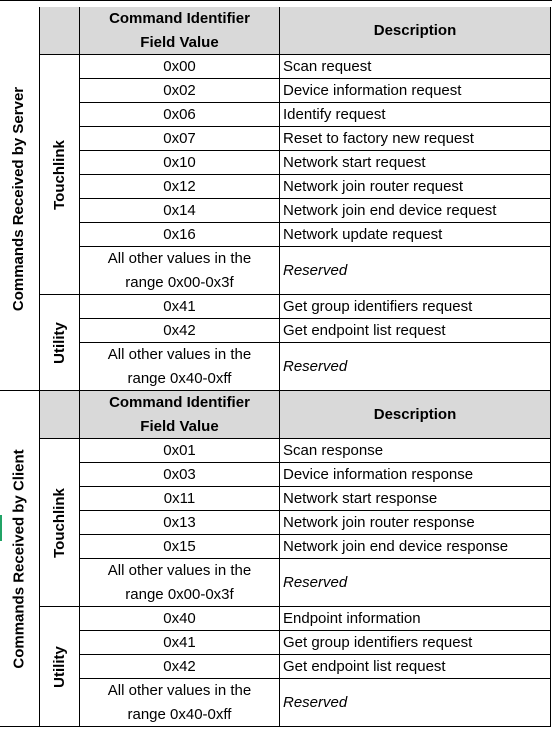  Describe the element at coordinates (363, 234) in the screenshot. I see `server-touchlink-desc: Network update request` at that location.